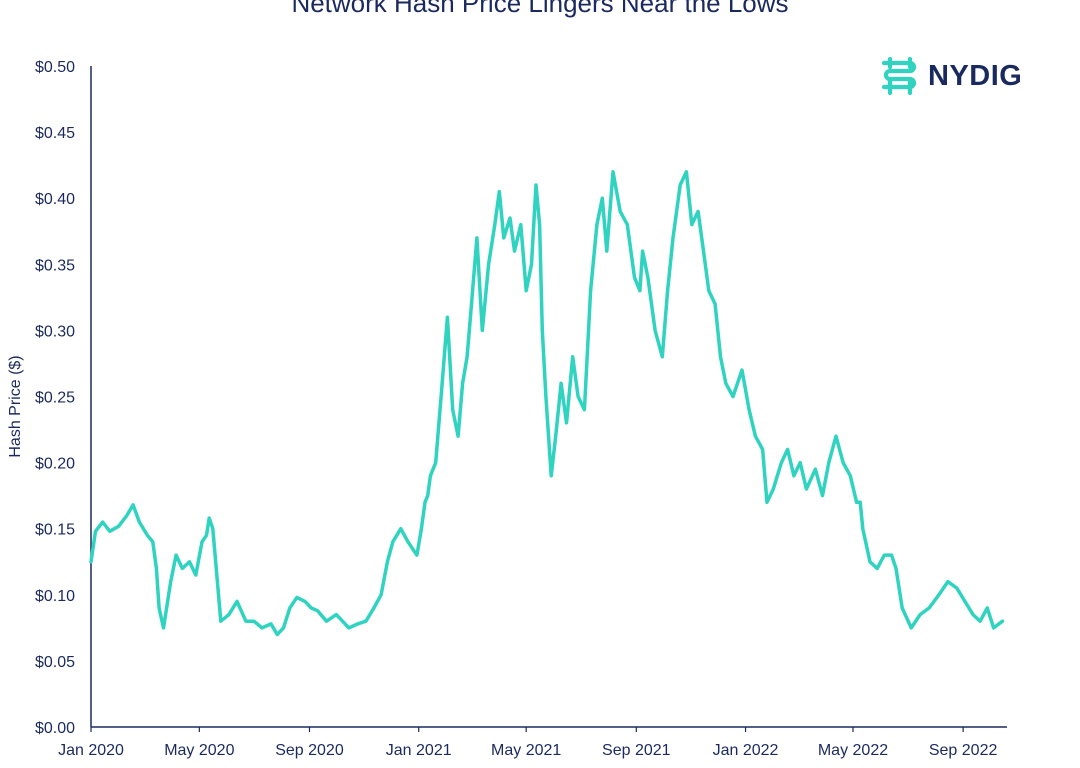  What do you see at coordinates (55, 133) in the screenshot?
I see `y-tick-label: $0.45` at bounding box center [55, 133].